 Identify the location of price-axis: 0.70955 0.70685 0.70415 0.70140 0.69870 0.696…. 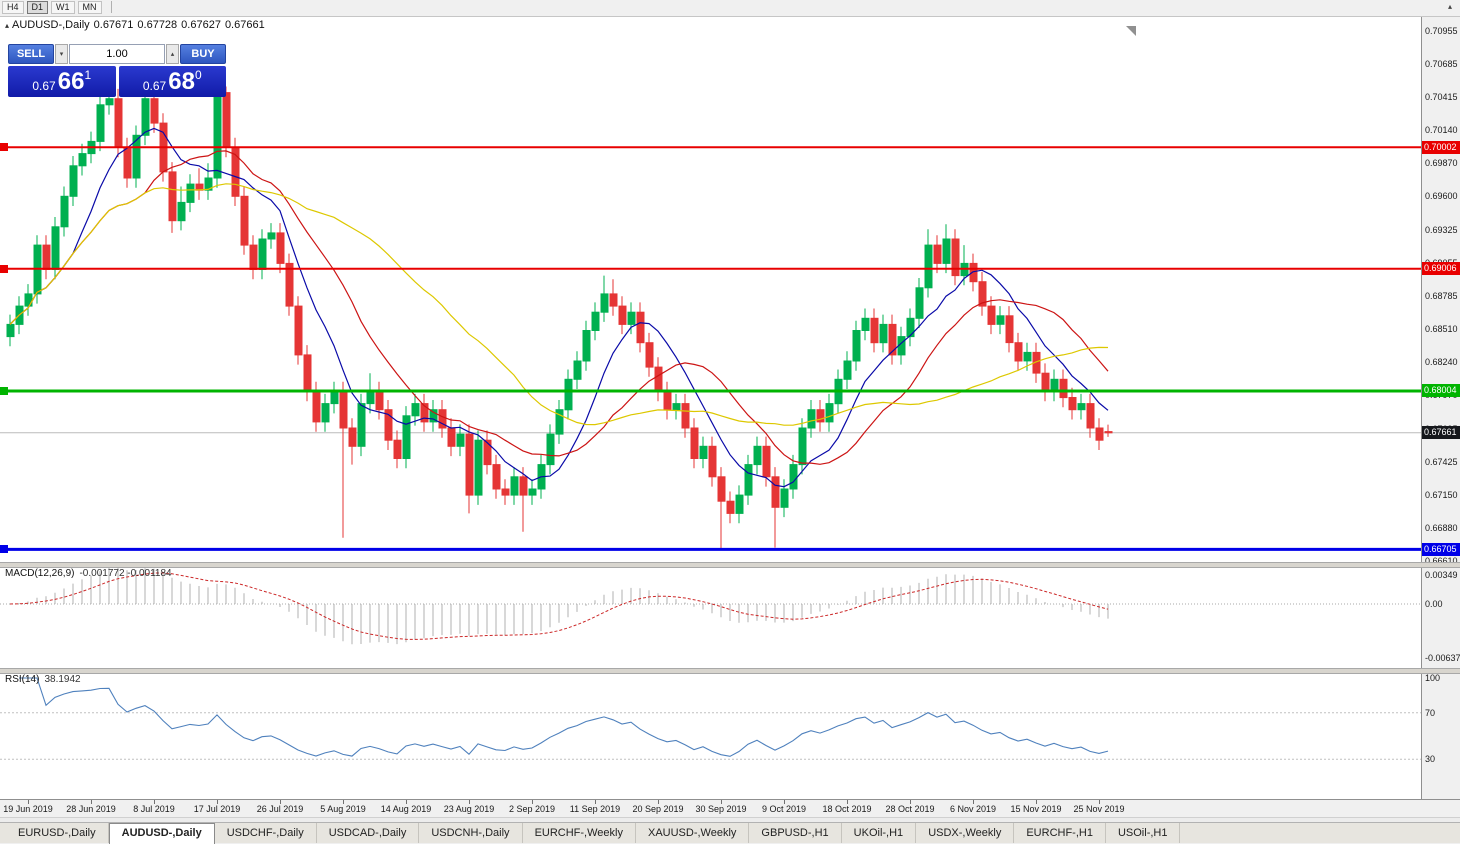
(1440, 407).